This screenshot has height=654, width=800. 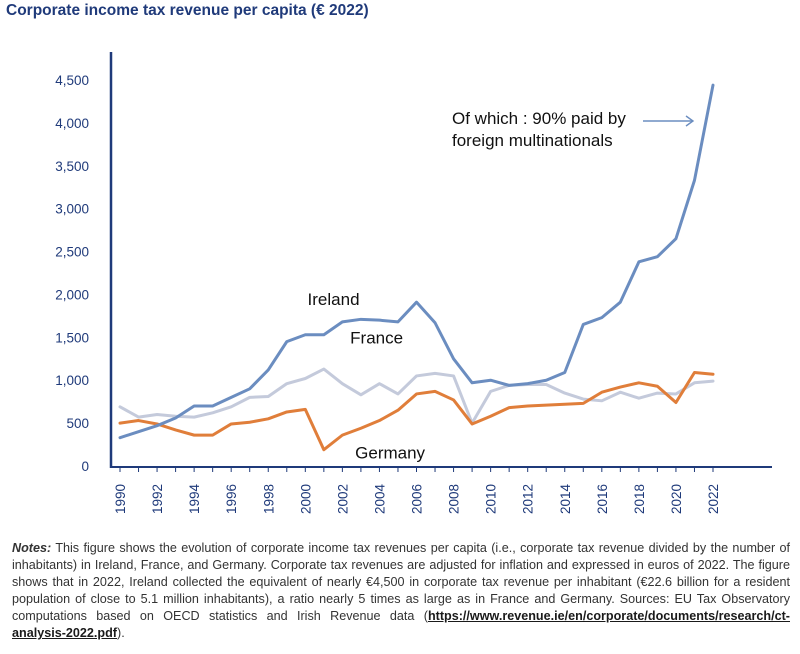 I want to click on annotation-line-1: Of which : 90% paid by, so click(x=539, y=118).